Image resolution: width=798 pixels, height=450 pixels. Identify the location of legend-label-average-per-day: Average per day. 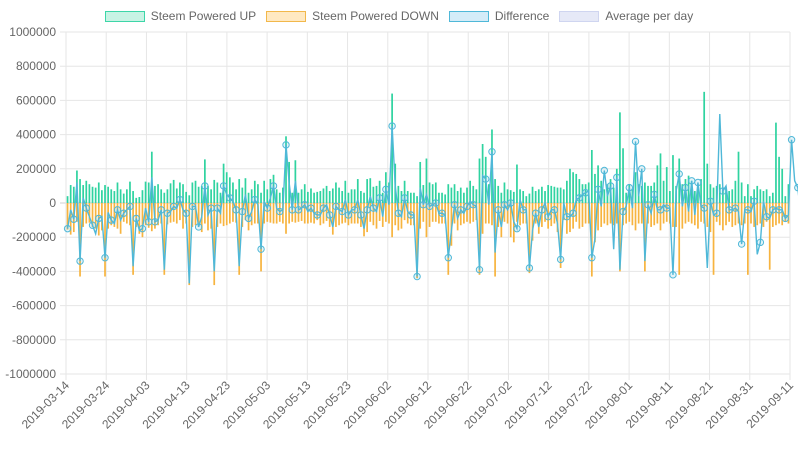
(649, 16).